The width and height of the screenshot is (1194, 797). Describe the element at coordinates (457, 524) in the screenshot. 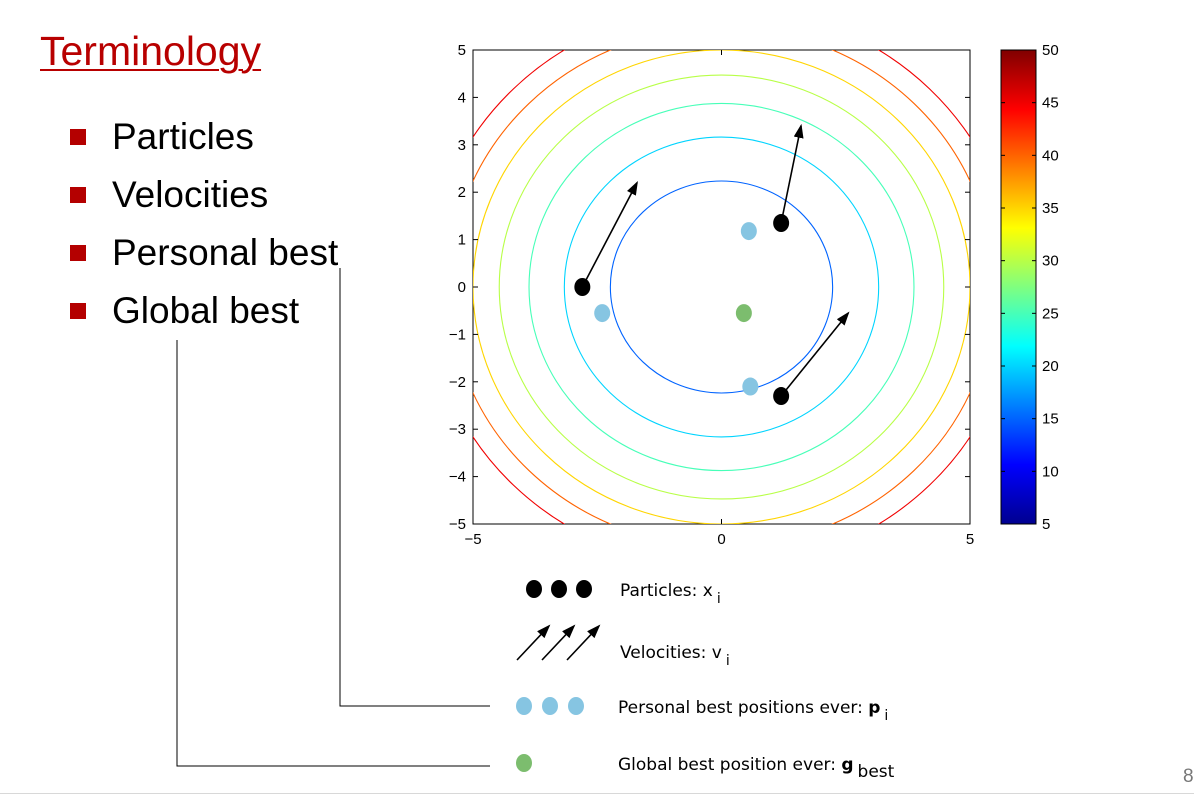

I see `y-tick-label: −5` at that location.